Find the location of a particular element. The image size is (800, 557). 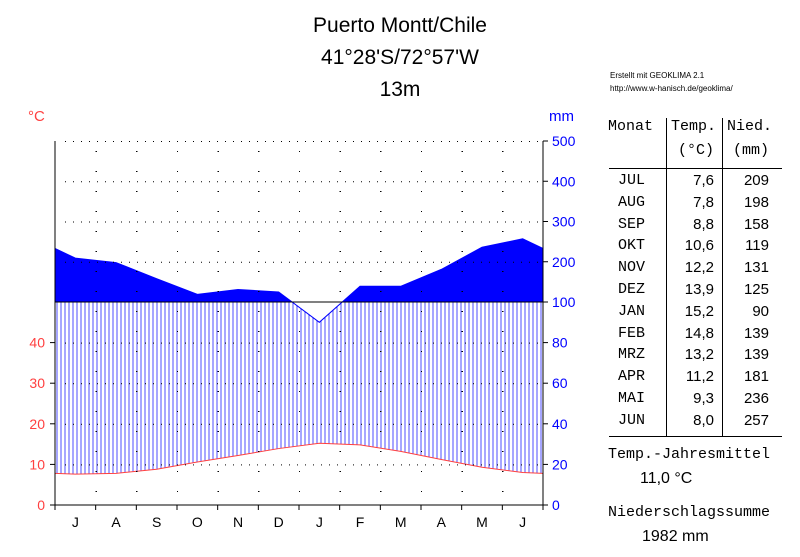

table-cell-month: NOV is located at coordinates (632, 268).